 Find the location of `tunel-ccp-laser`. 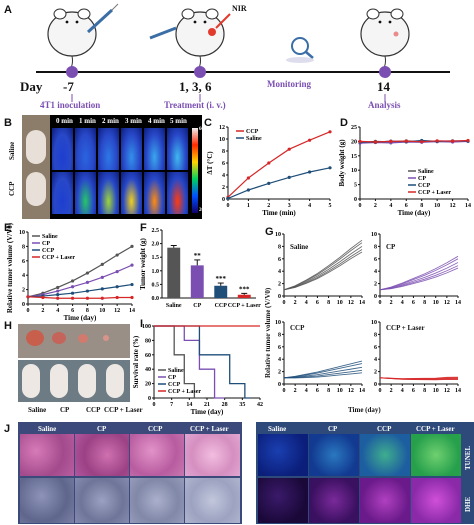

tunel-ccp-laser is located at coordinates (436, 455).